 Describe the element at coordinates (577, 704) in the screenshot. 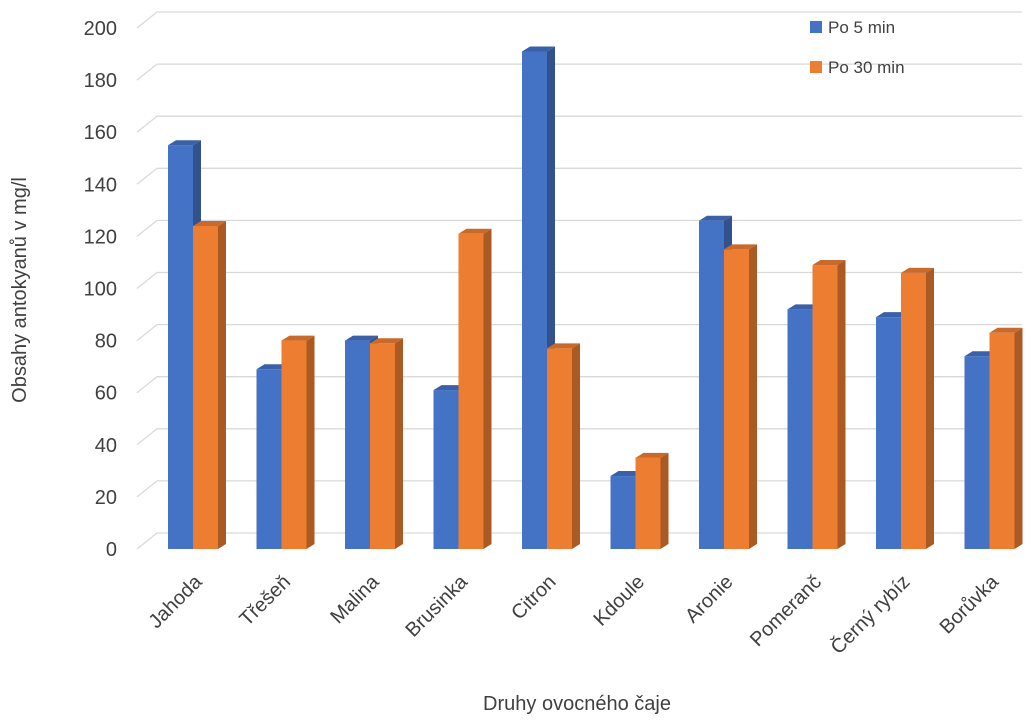

I see `x-axis-title: Druhy ovocného čaje` at that location.